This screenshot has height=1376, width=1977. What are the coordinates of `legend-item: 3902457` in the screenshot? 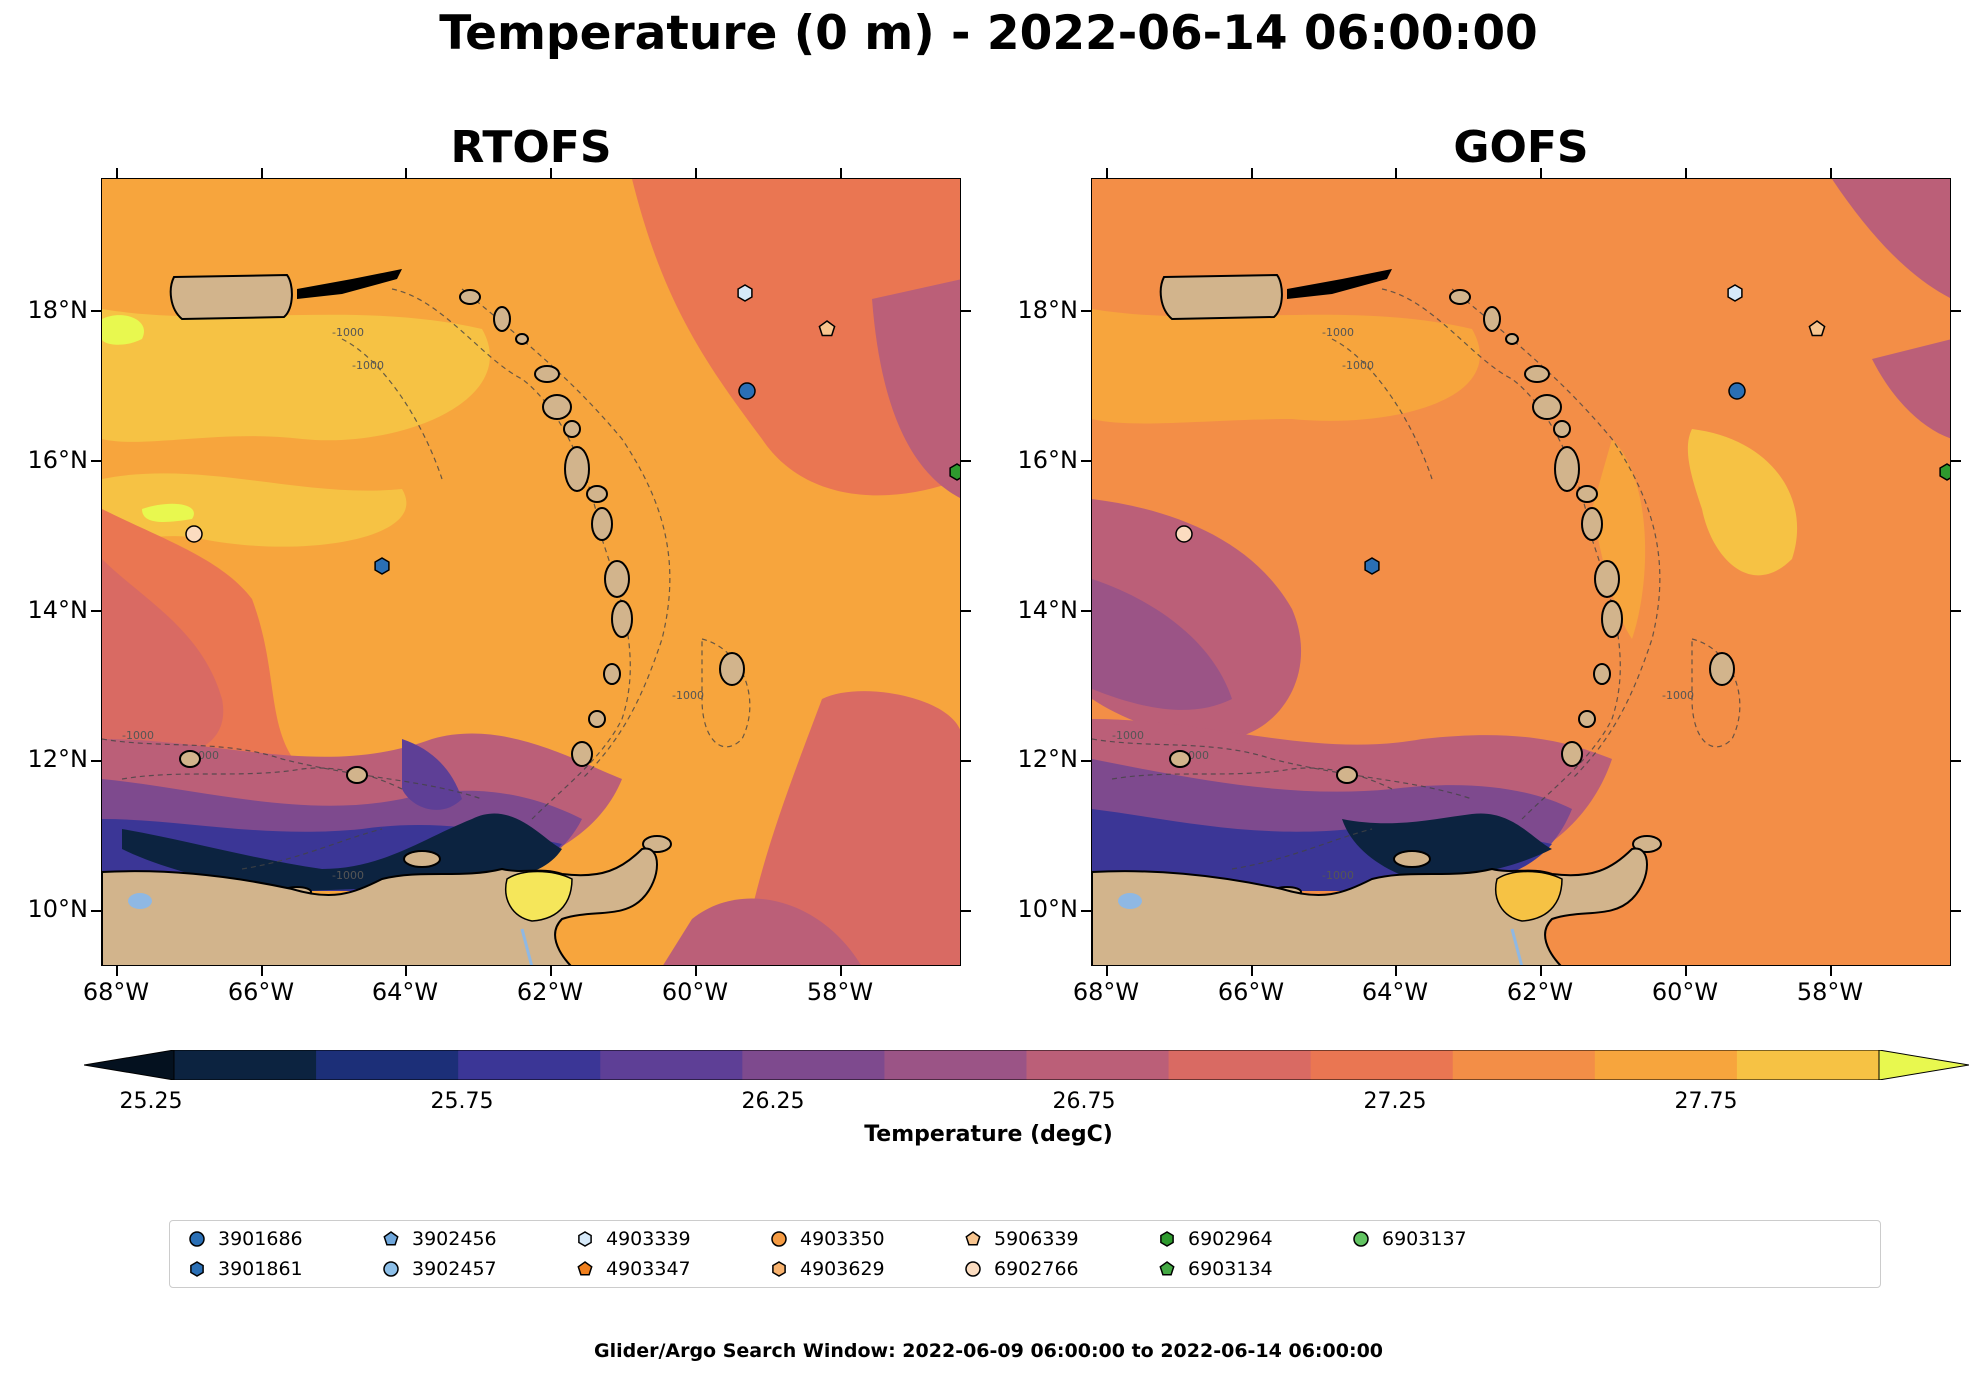 It's located at (438, 1269).